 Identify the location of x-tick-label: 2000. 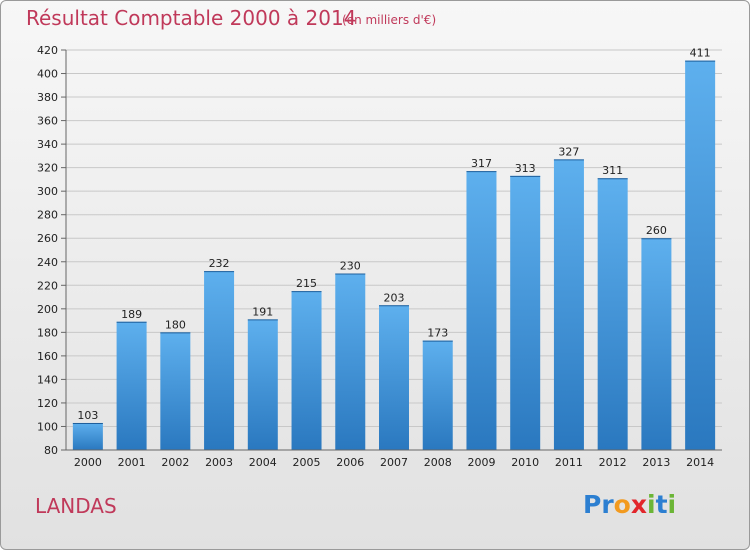
(88, 462).